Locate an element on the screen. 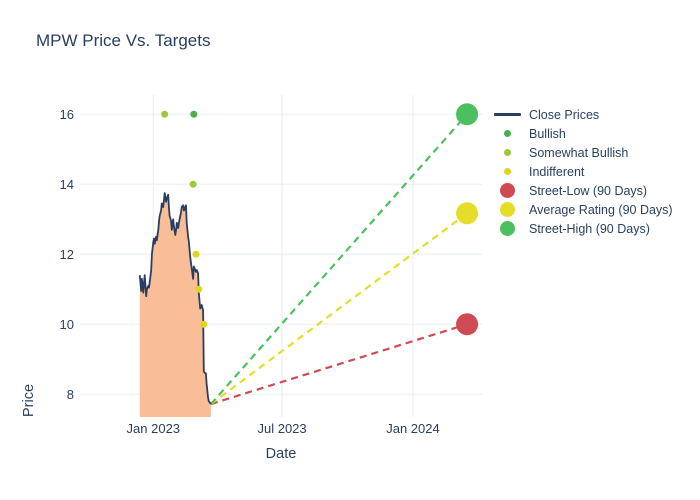  legend-item-label: Close Prices is located at coordinates (564, 114).